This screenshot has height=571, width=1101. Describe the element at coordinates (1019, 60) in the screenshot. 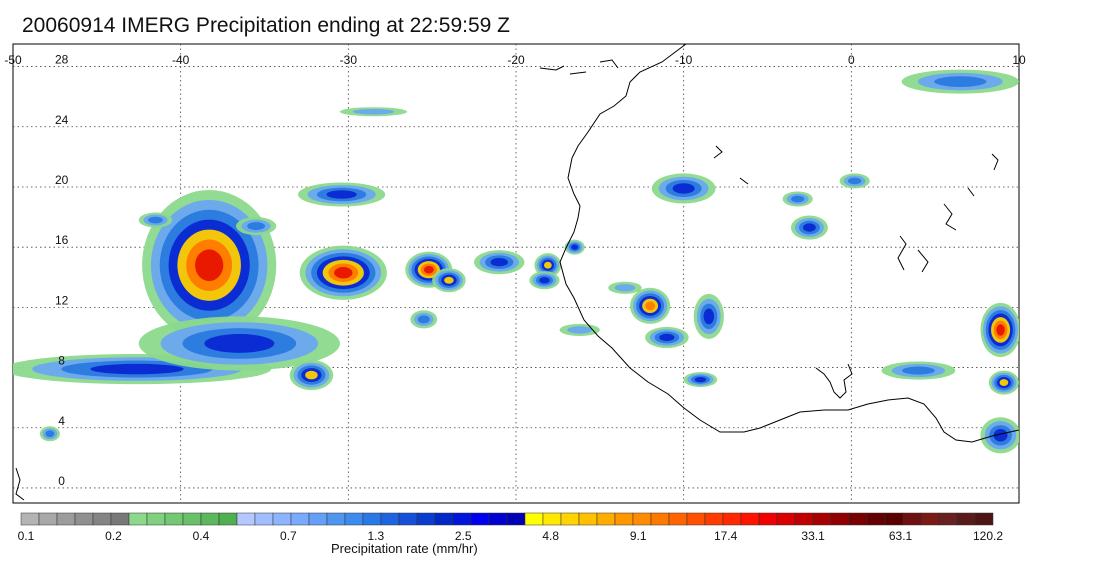

I see `lon-tick-label: 10` at that location.